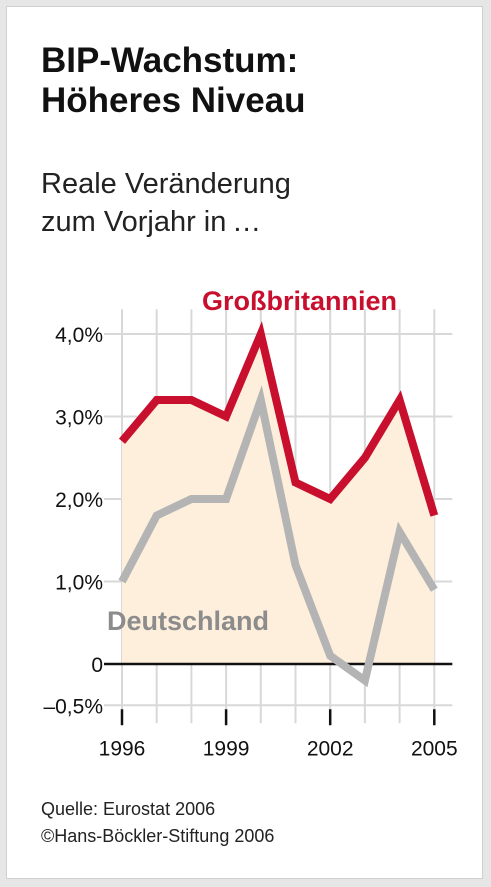  Describe the element at coordinates (226, 748) in the screenshot. I see `x-tick-label-1999: 1999` at that location.